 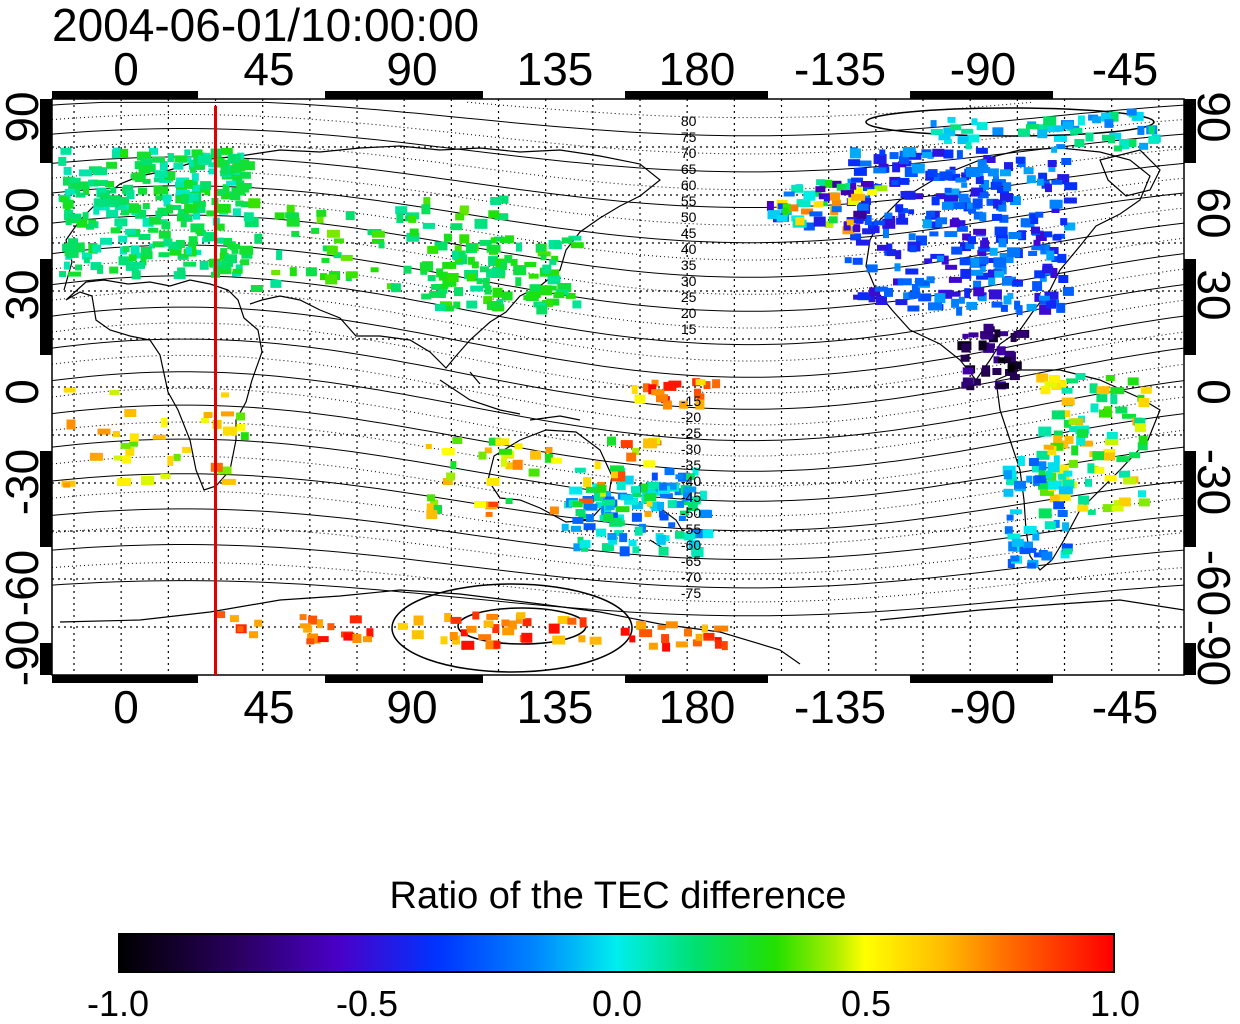 What do you see at coordinates (689, 233) in the screenshot?
I see `mag-lat-label: 45` at bounding box center [689, 233].